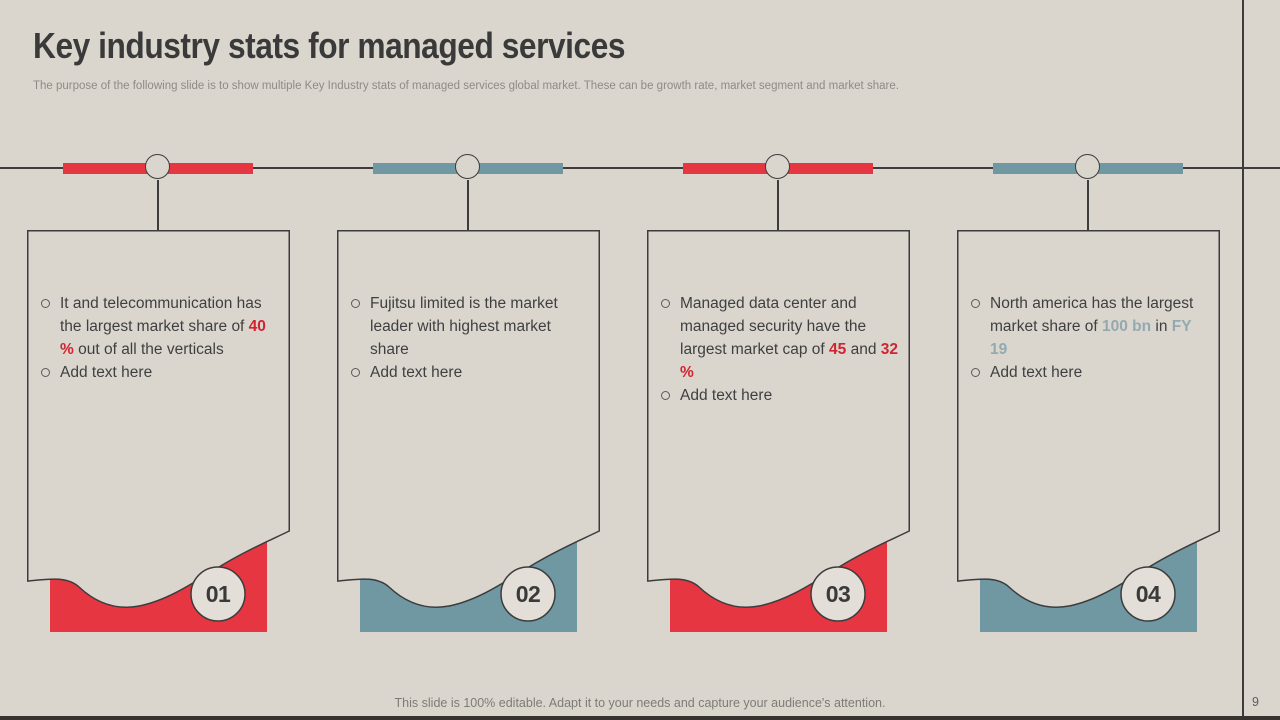 The height and width of the screenshot is (720, 1280). I want to click on number-badge-label-1: 01, so click(218, 594).